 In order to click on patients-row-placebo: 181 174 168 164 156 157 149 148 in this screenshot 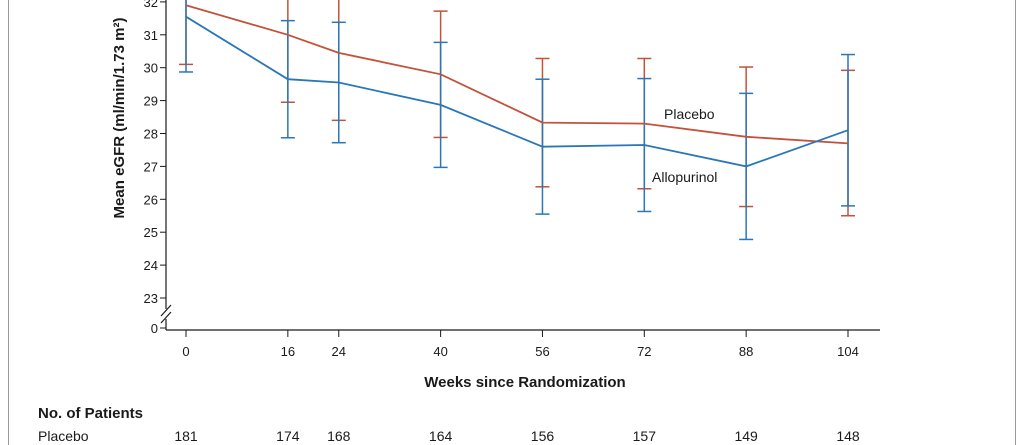, I will do `click(517, 436)`.